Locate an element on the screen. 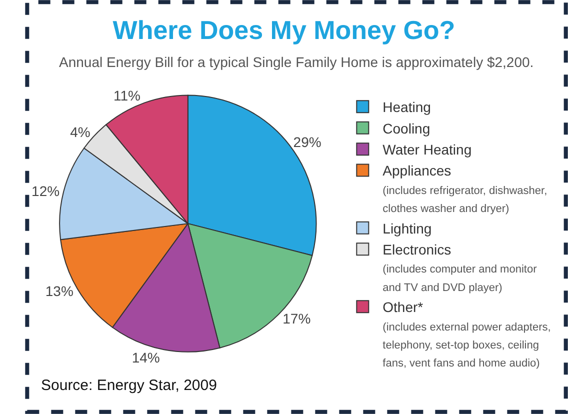 The height and width of the screenshot is (414, 568). legend-label: Heating is located at coordinates (406, 107).